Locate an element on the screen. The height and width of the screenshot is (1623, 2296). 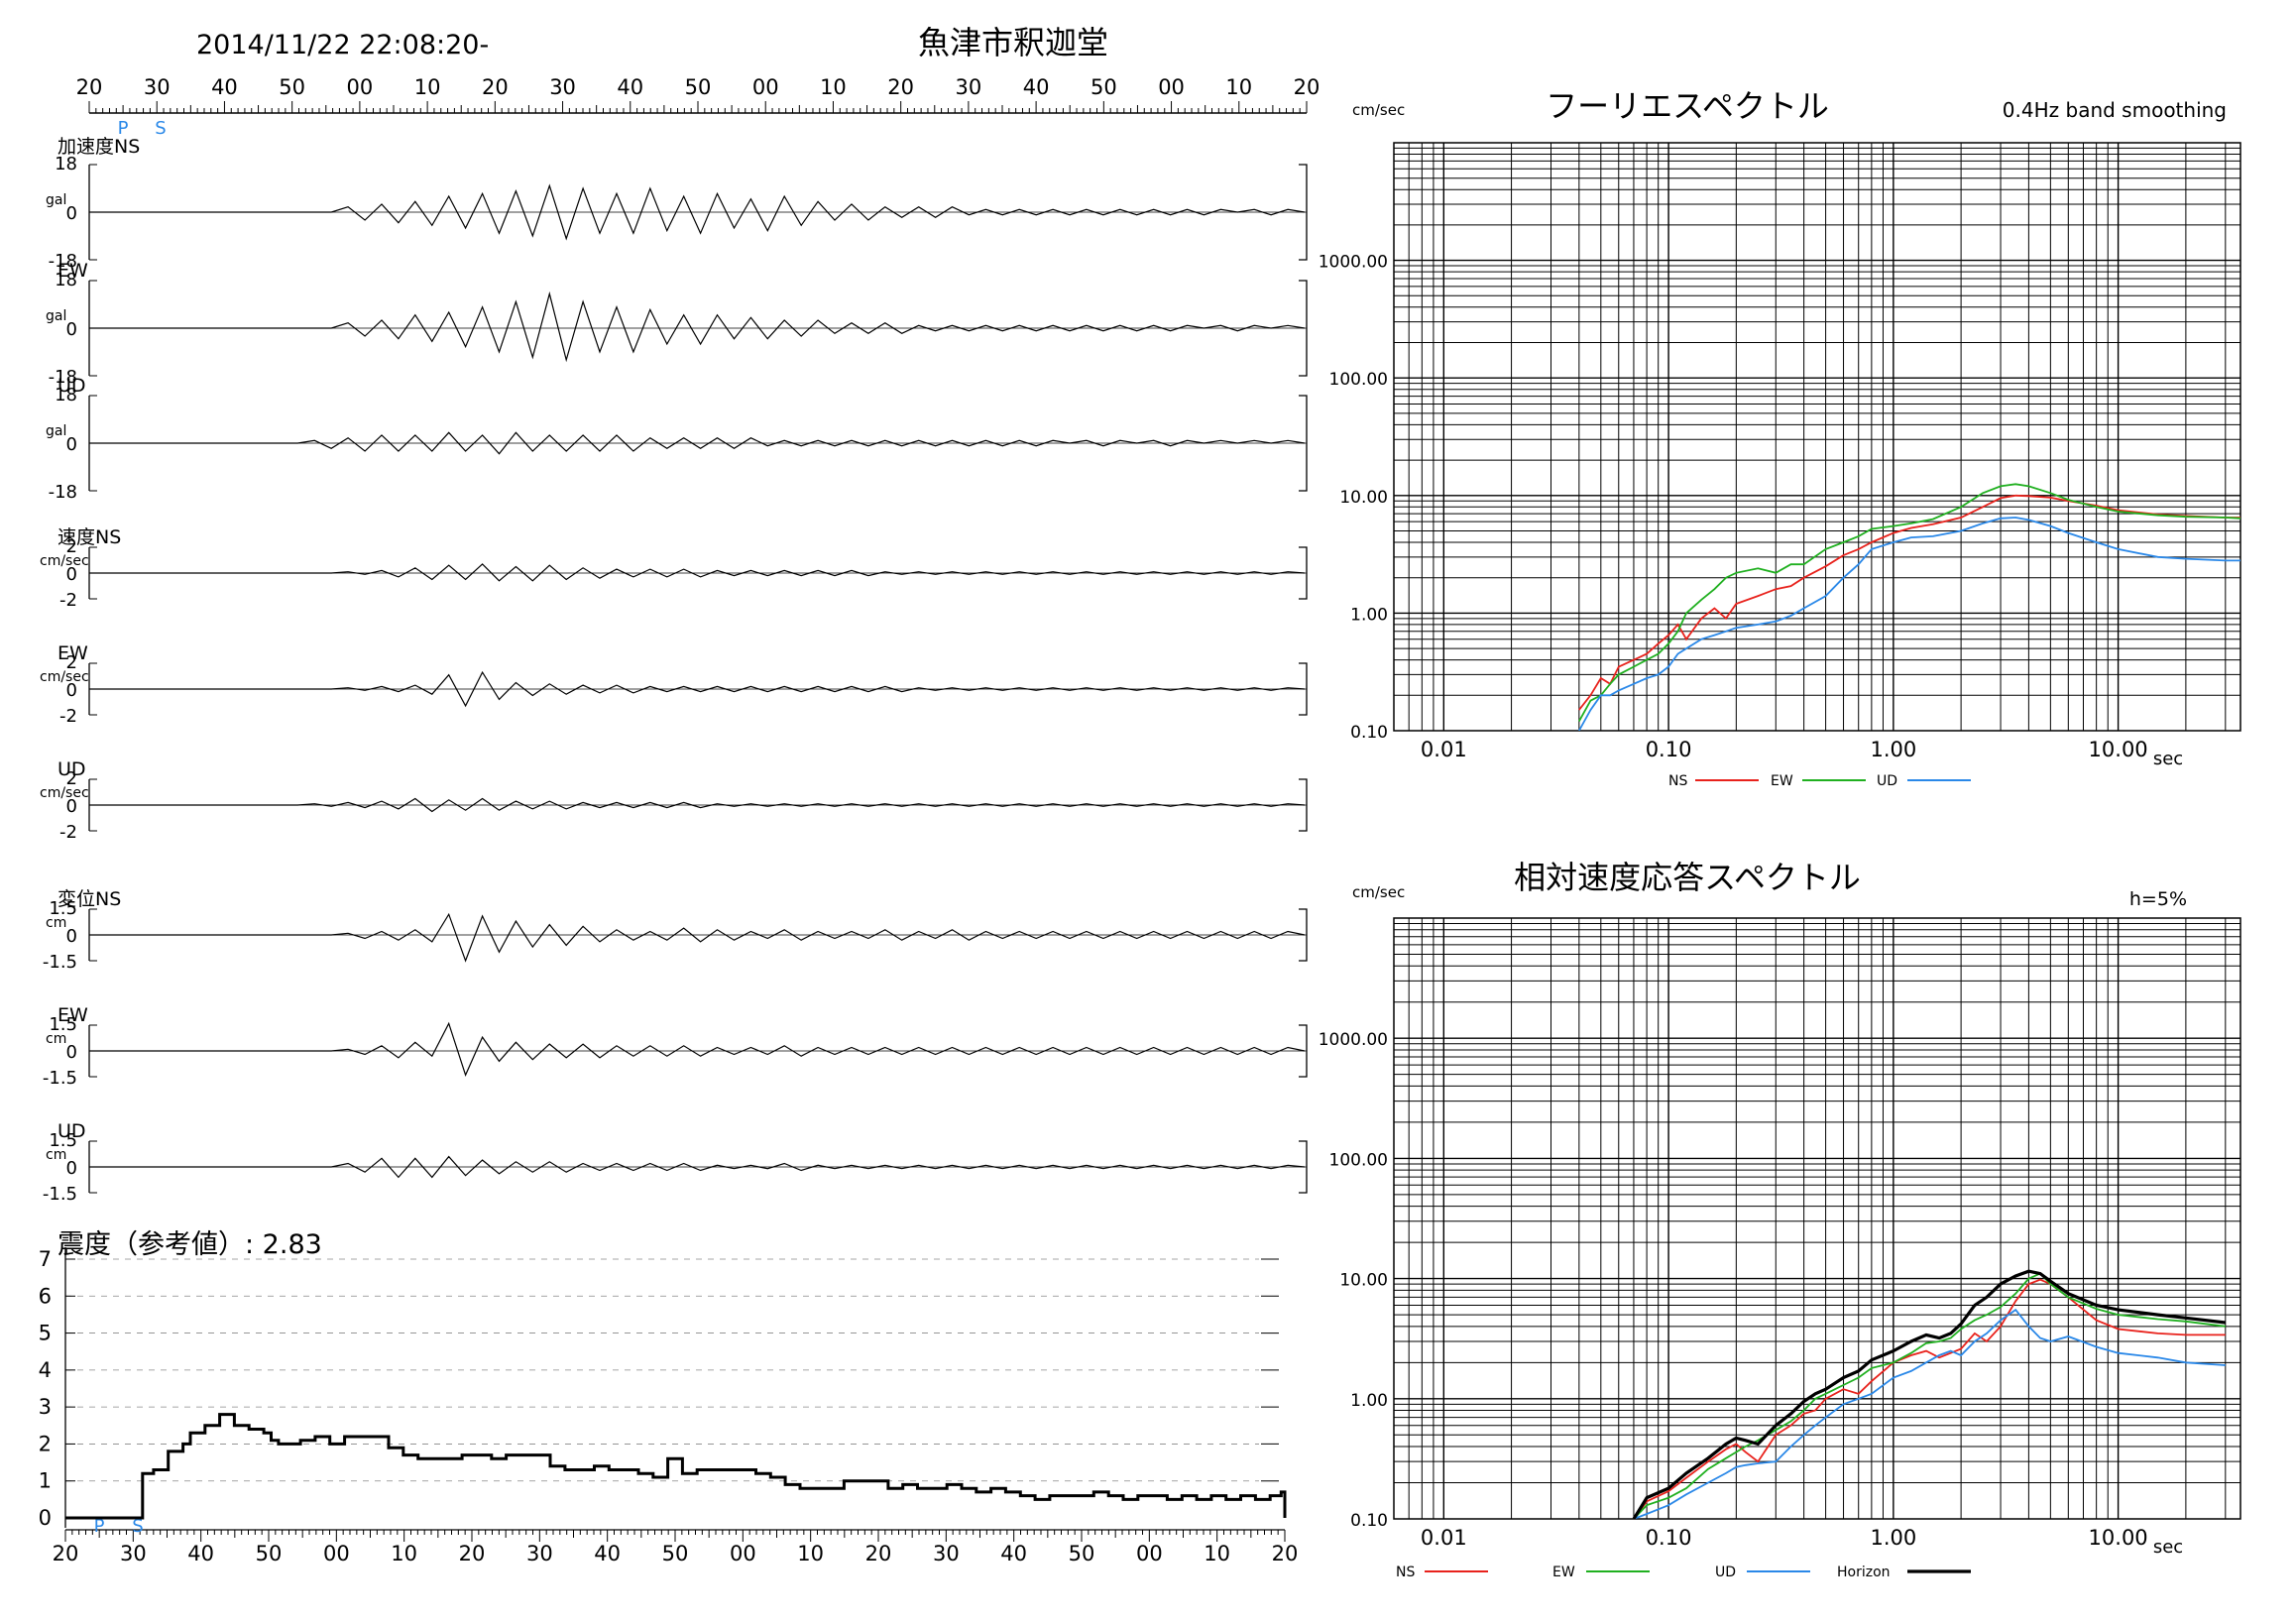
s-wave-marker: S is located at coordinates (161, 128).